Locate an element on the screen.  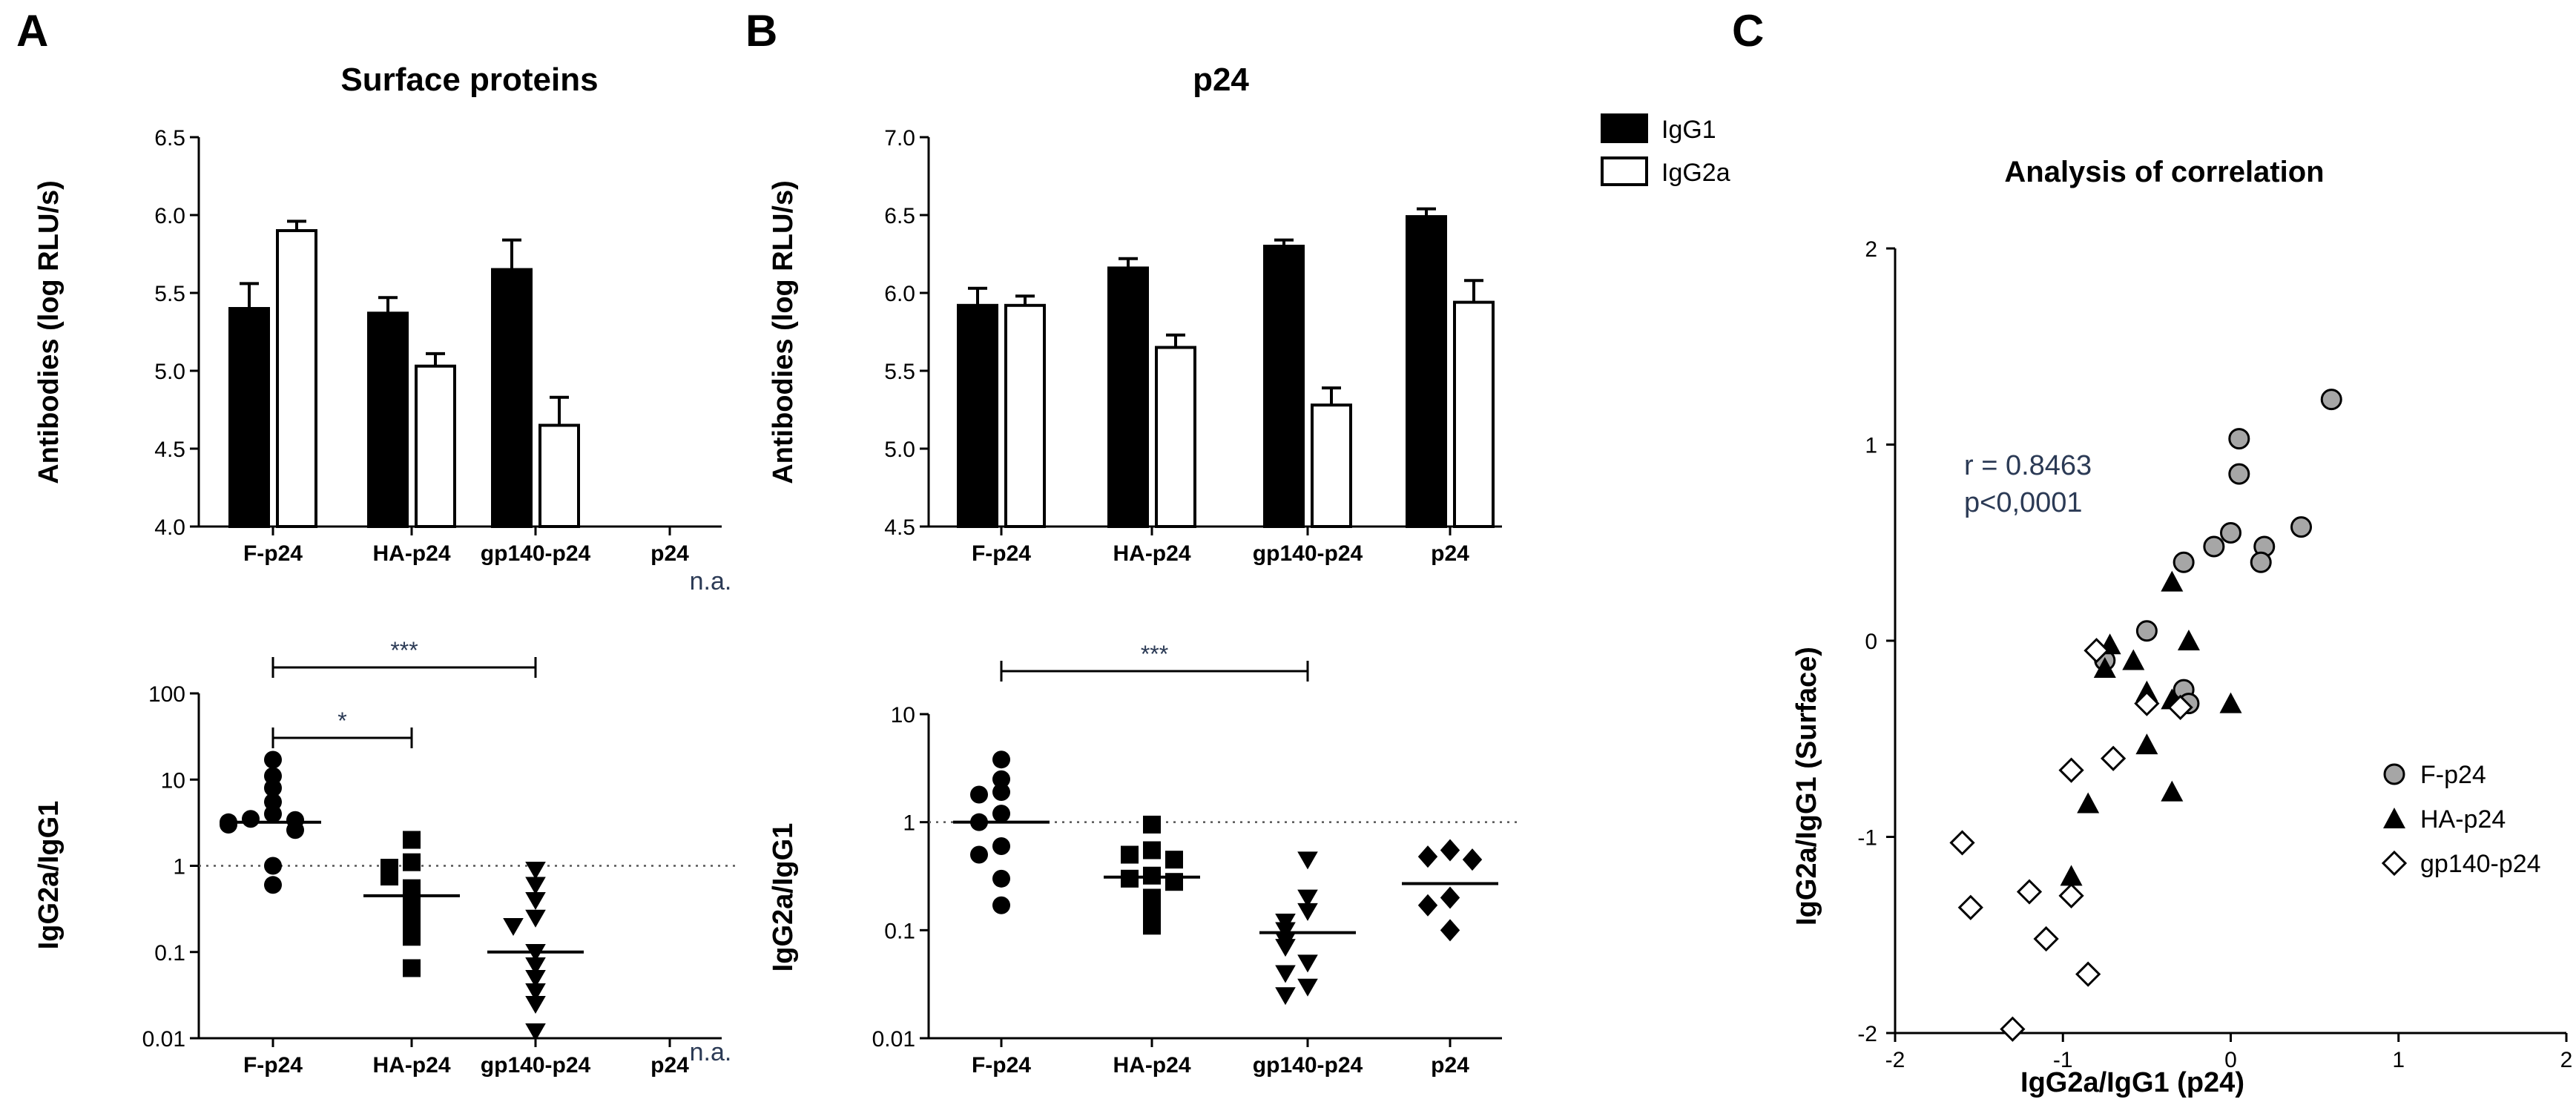
y-axis-title-a-top: Antibodies (log RLU/s) is located at coordinates (49, 332).